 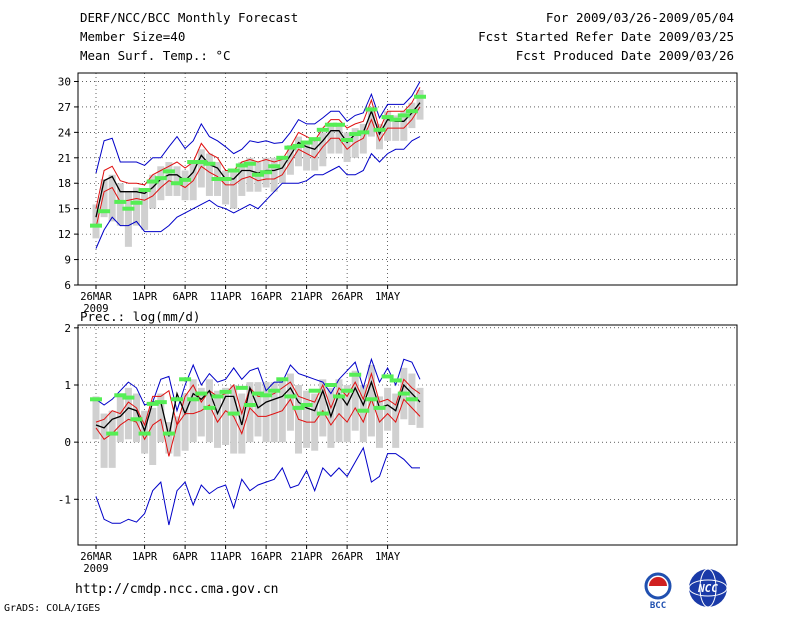 I want to click on temp-series-max, so click(x=258, y=127).